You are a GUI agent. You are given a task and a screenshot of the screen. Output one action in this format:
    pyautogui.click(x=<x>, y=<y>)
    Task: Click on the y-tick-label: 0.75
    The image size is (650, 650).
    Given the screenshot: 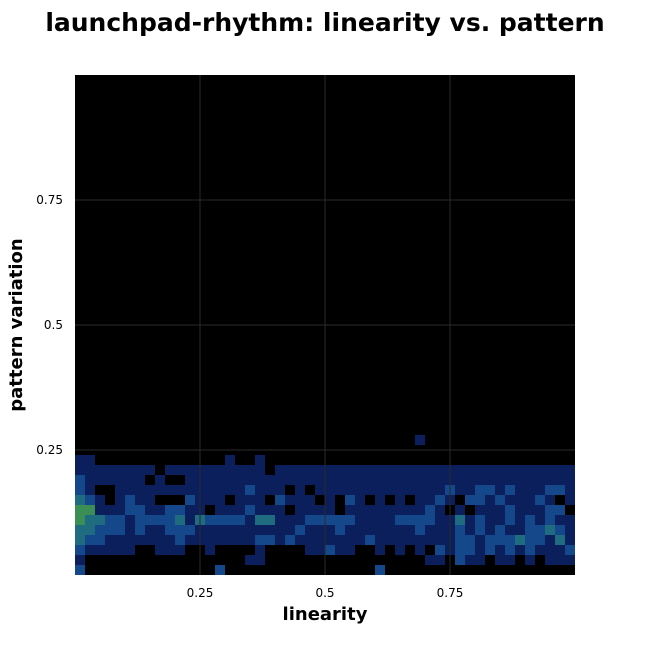 What is the action you would take?
    pyautogui.click(x=49, y=200)
    